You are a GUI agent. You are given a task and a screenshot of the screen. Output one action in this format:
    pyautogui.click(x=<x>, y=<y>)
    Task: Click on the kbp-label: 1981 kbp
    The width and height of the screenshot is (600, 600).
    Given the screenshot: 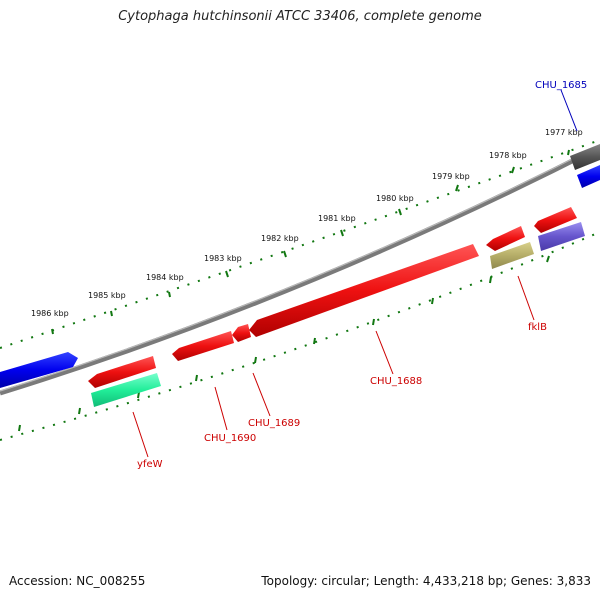 What is the action you would take?
    pyautogui.click(x=337, y=218)
    